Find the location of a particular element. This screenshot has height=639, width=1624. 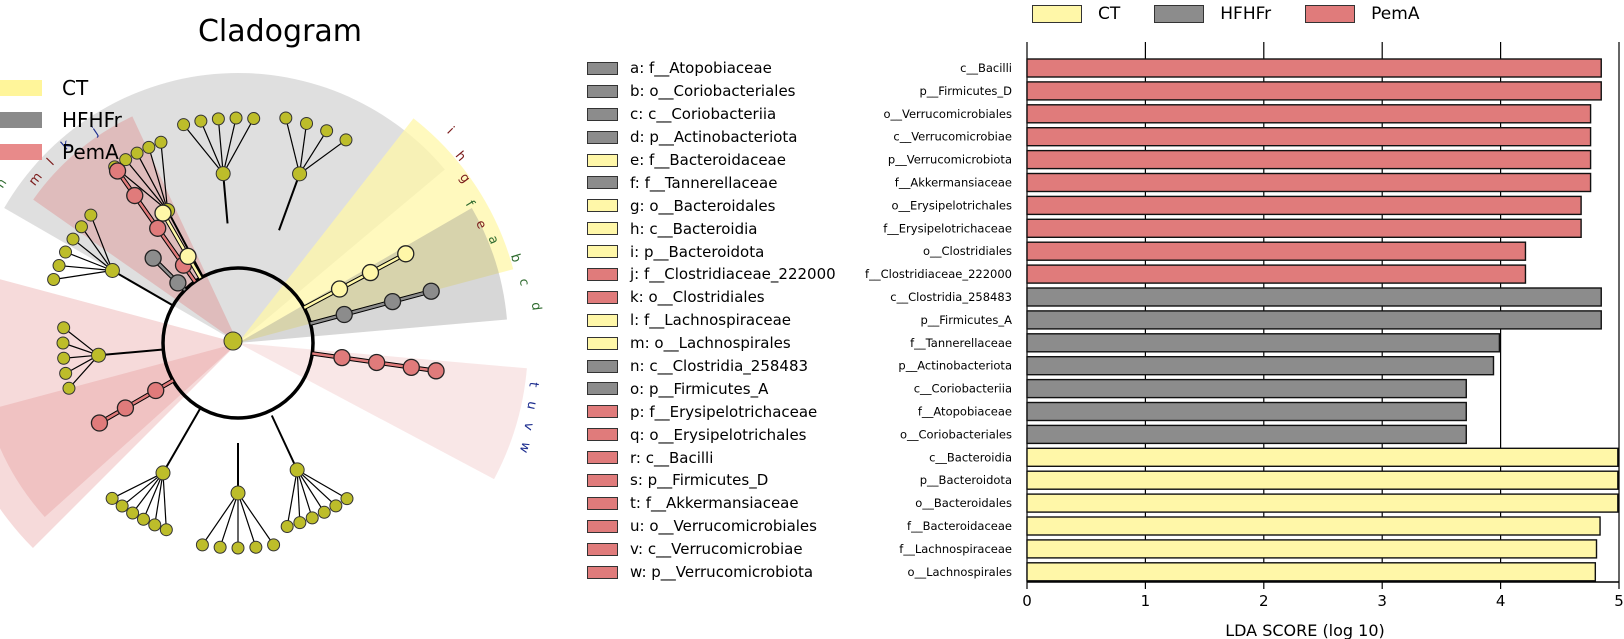

lda-bar-label: p__Actinobacteriota is located at coordinates (955, 366).